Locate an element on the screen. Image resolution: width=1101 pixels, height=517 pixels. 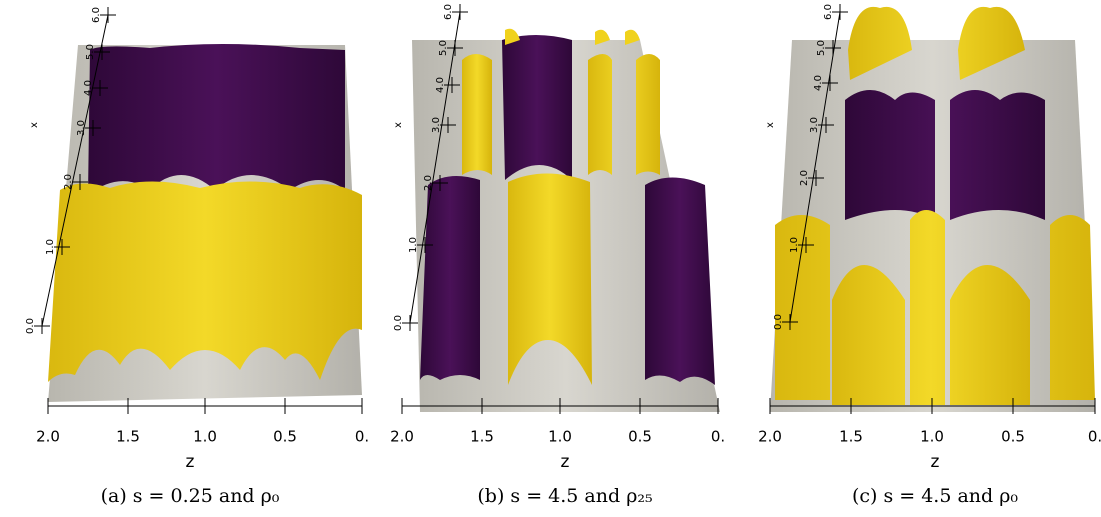
caption: (c) s = 4.5 and ρ₀ is located at coordinates (935, 496).